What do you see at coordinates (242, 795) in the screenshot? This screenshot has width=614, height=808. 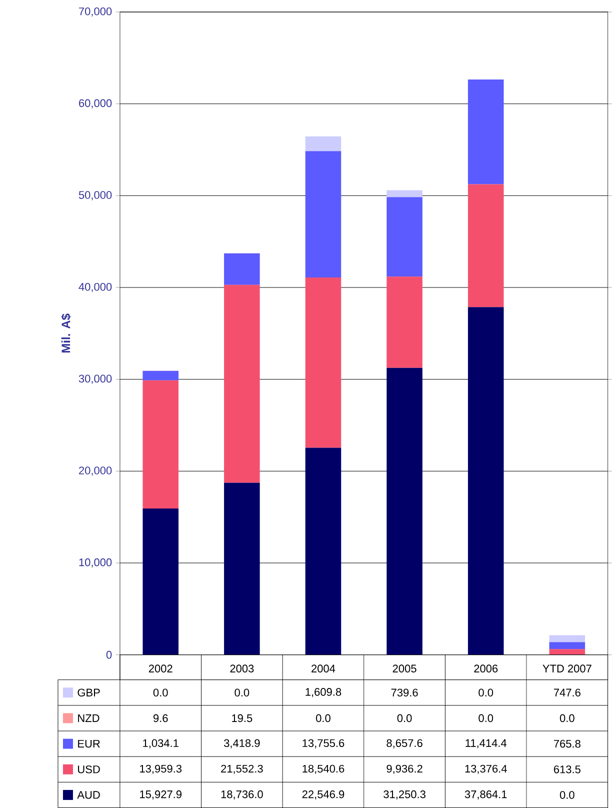 I see `data-label: 18,736.0` at bounding box center [242, 795].